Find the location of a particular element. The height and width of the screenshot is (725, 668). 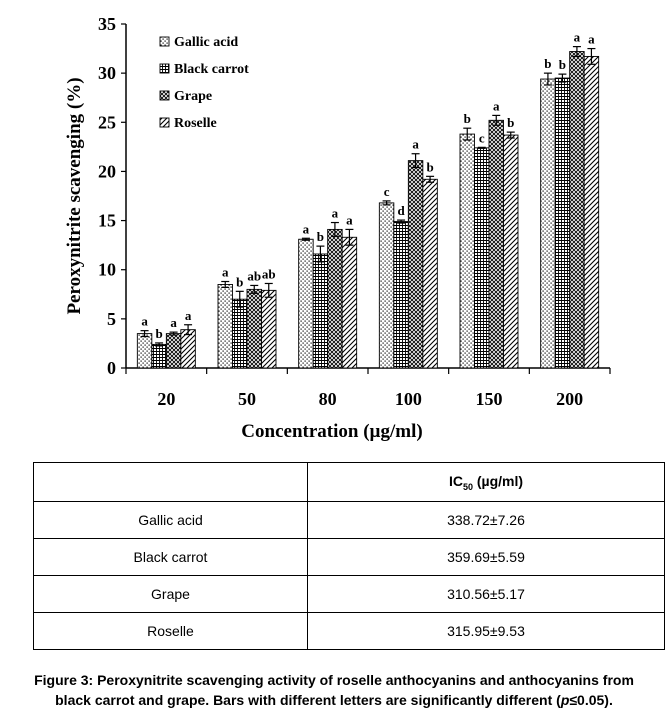

y-tick-label: 0 is located at coordinates (111, 368).